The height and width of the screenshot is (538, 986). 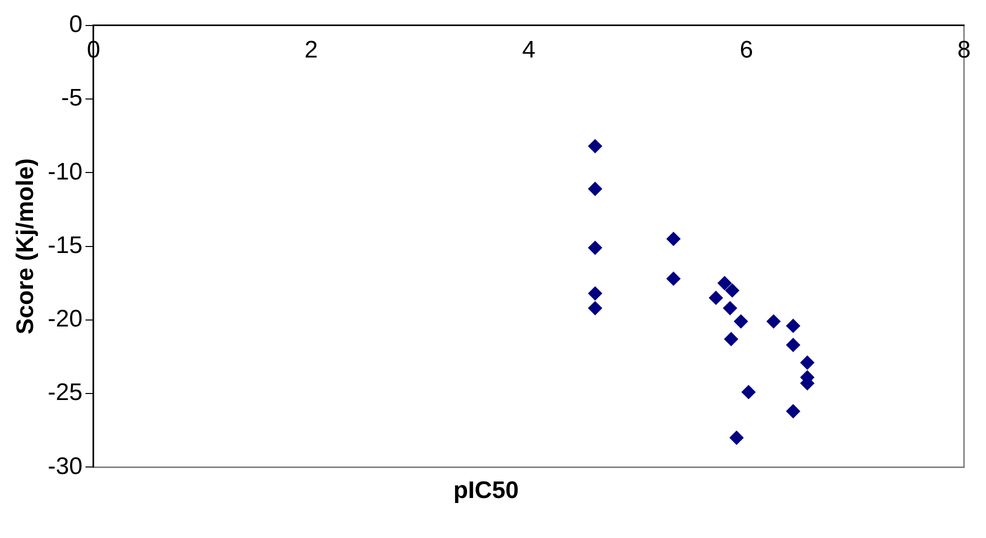 What do you see at coordinates (747, 50) in the screenshot?
I see `x-tick-label: 6` at bounding box center [747, 50].